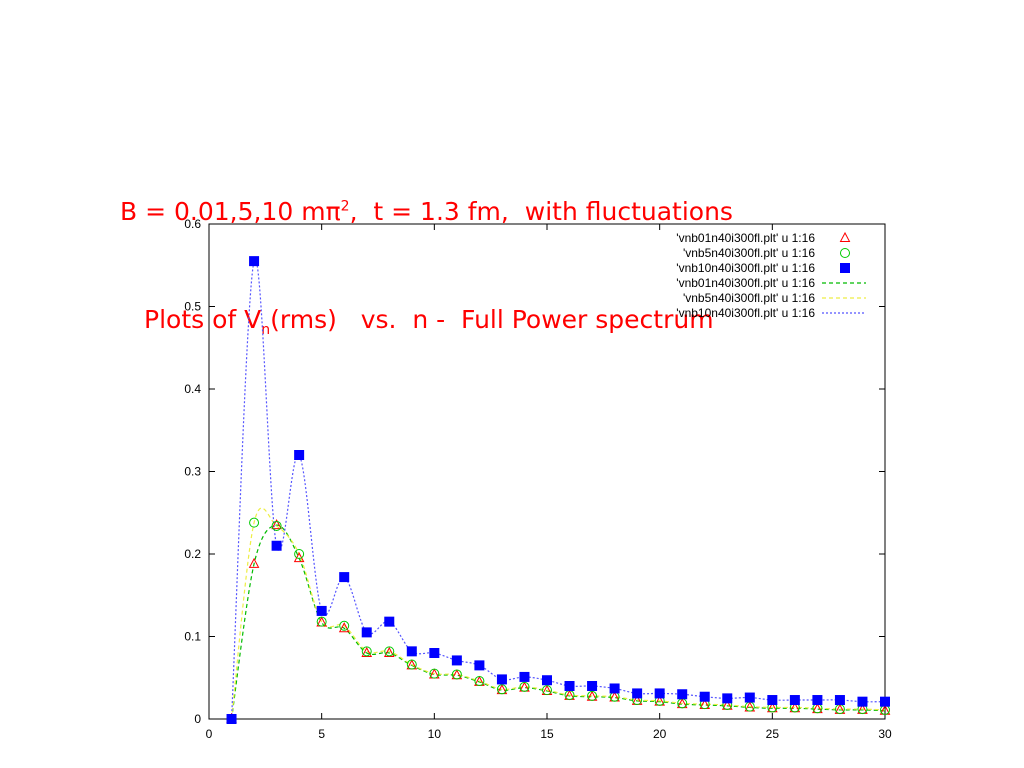  Describe the element at coordinates (209, 734) in the screenshot. I see `x-tick-label: 0` at that location.